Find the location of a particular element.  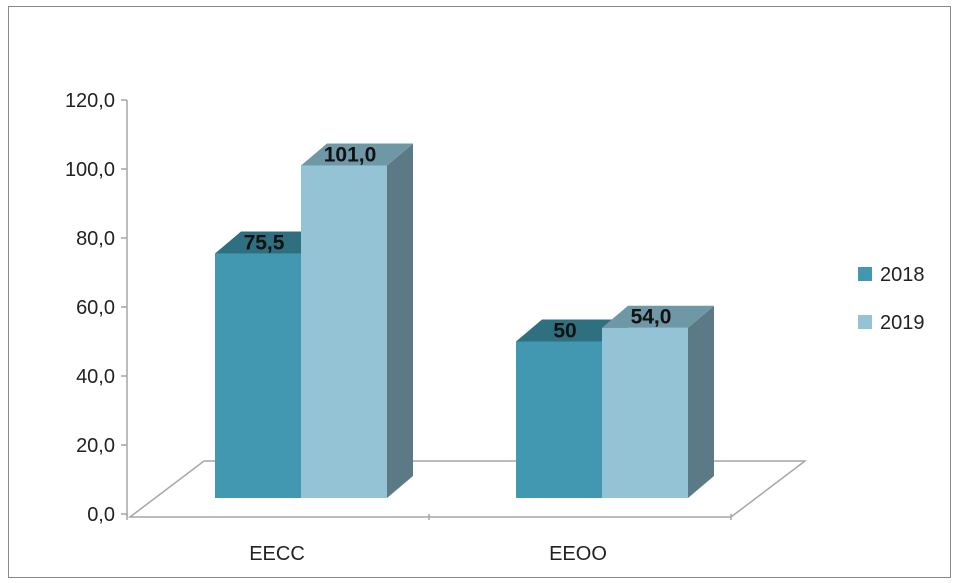

data-label: 50 is located at coordinates (564, 331).